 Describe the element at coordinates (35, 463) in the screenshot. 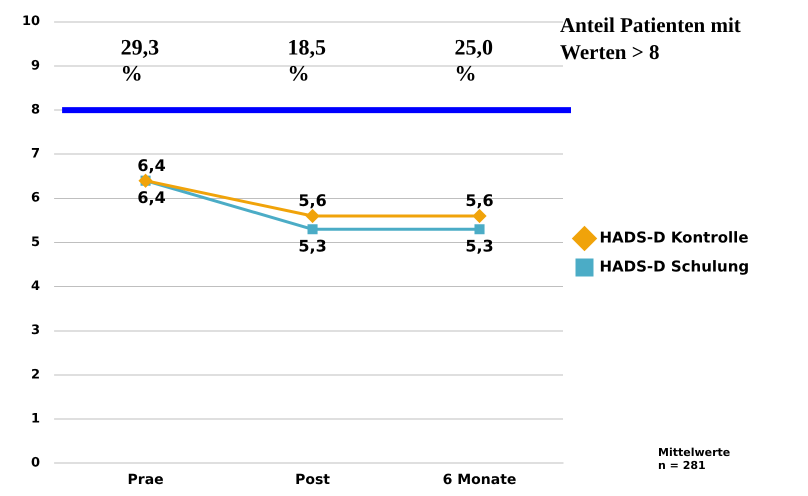

I see `y-tick-label: 0` at that location.